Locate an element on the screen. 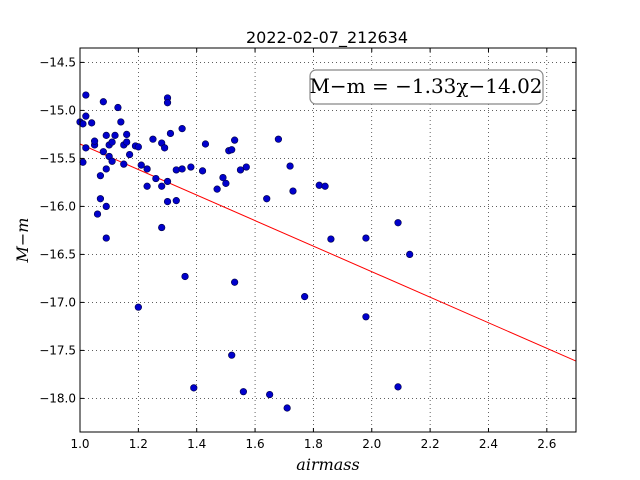 The height and width of the screenshot is (480, 640). y-tick-label: −18.0 is located at coordinates (57, 398).